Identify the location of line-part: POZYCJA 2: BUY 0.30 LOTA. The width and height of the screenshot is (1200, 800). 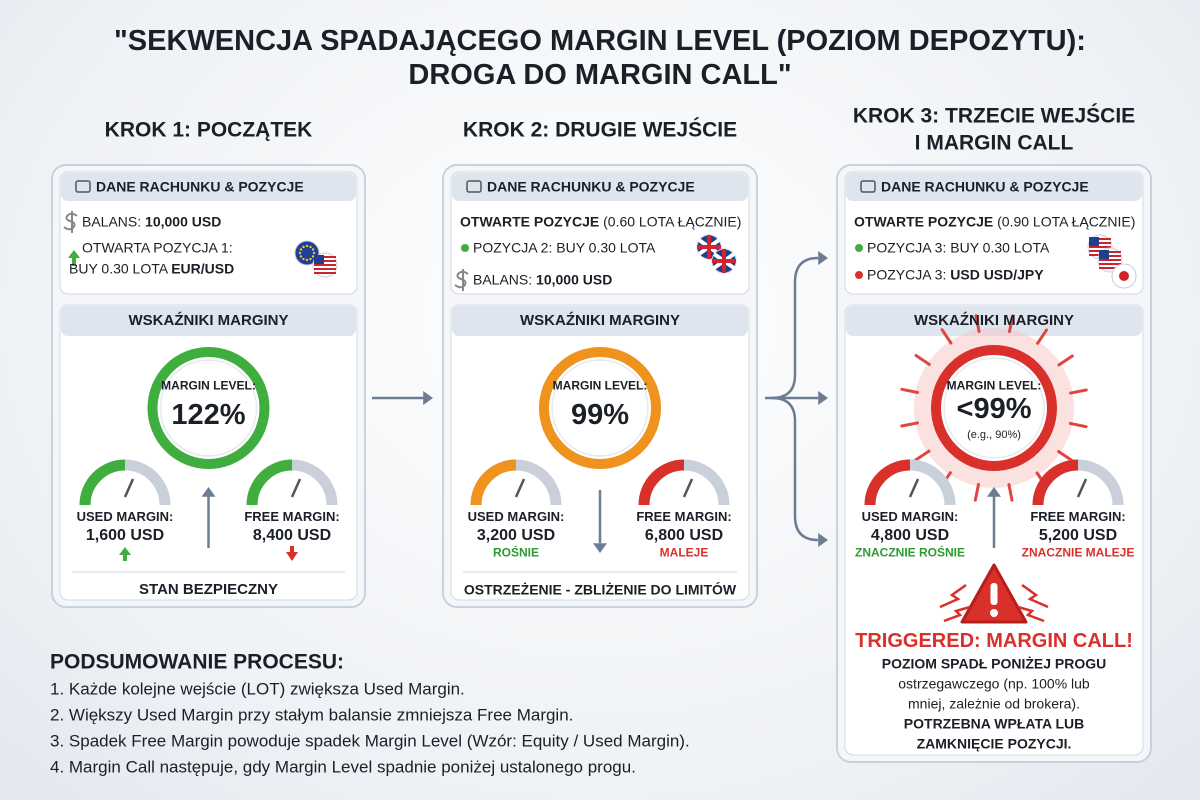
(564, 247).